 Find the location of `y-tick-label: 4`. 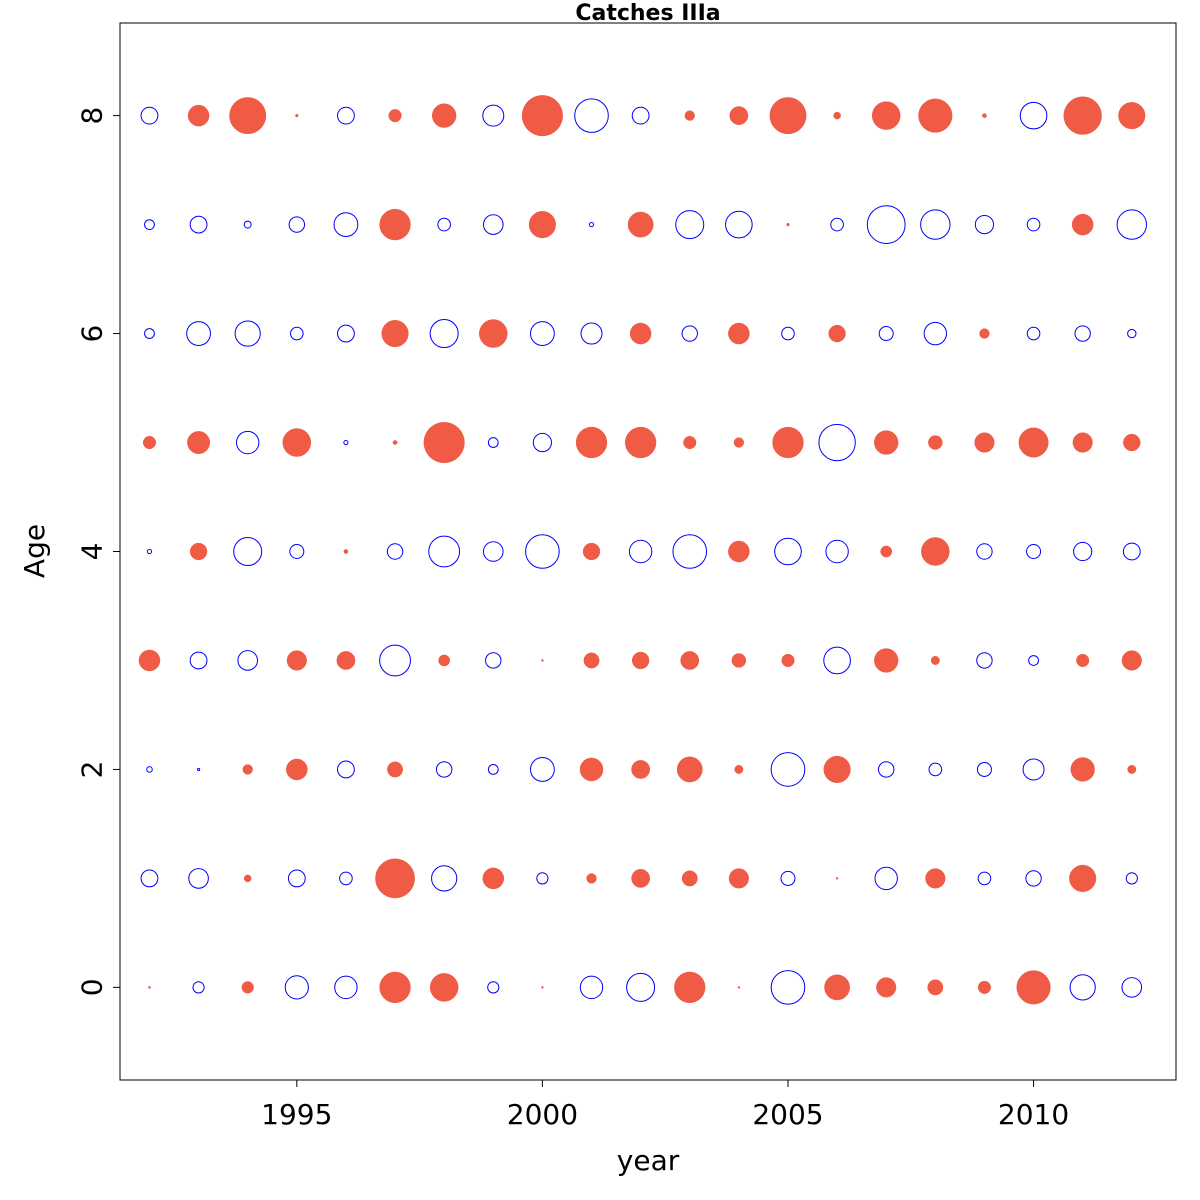

y-tick-label: 4 is located at coordinates (92, 552).